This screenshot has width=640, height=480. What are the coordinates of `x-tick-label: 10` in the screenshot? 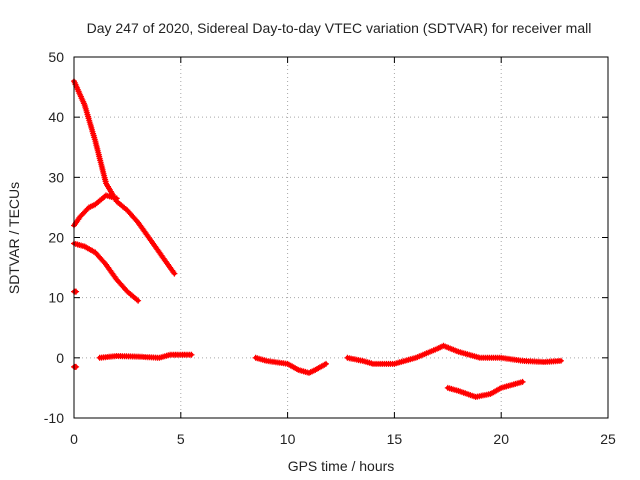 It's located at (288, 439).